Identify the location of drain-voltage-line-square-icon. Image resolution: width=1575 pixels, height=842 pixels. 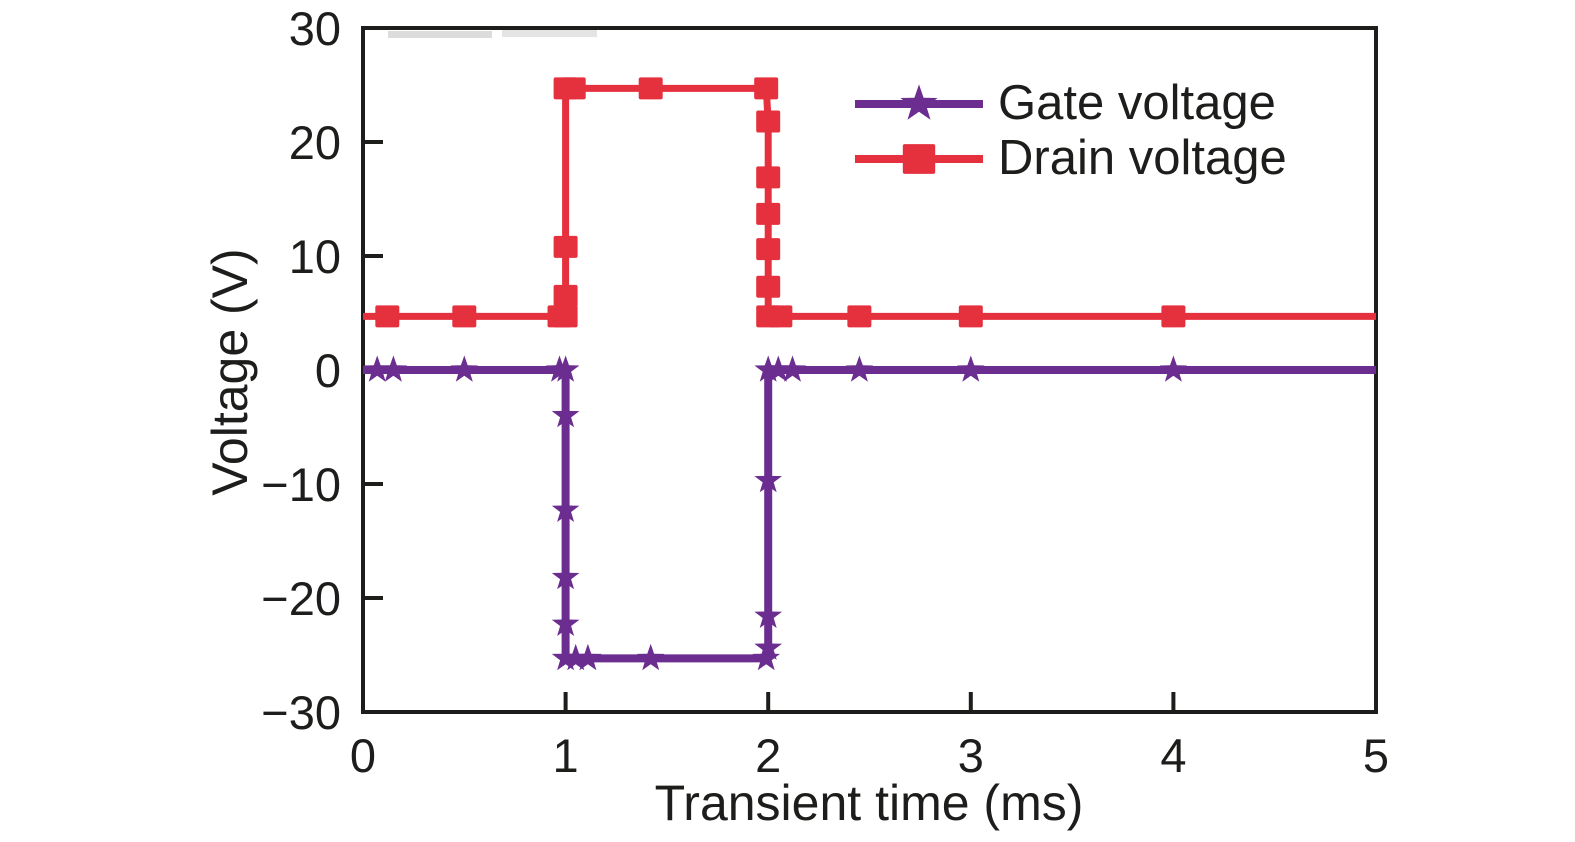
(919, 158).